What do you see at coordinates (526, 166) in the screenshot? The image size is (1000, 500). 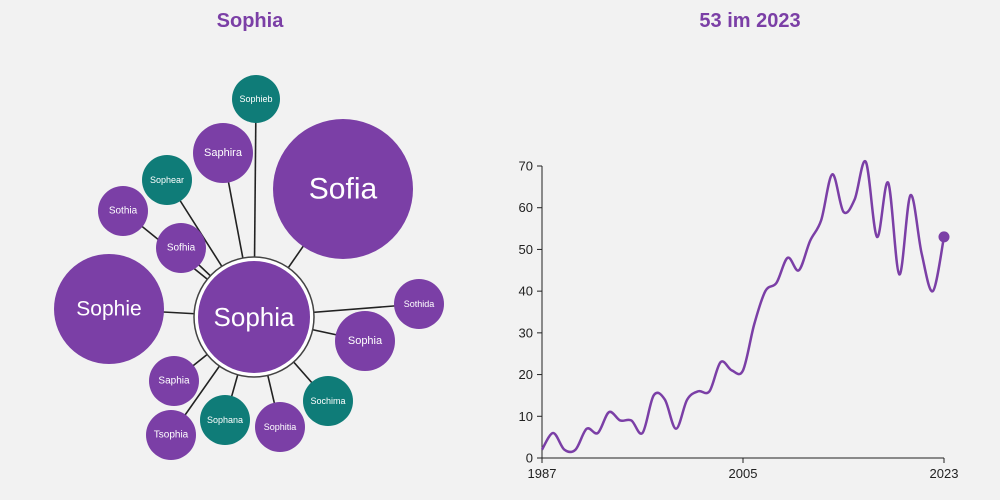 I see `y-tick-label-70: 70` at bounding box center [526, 166].